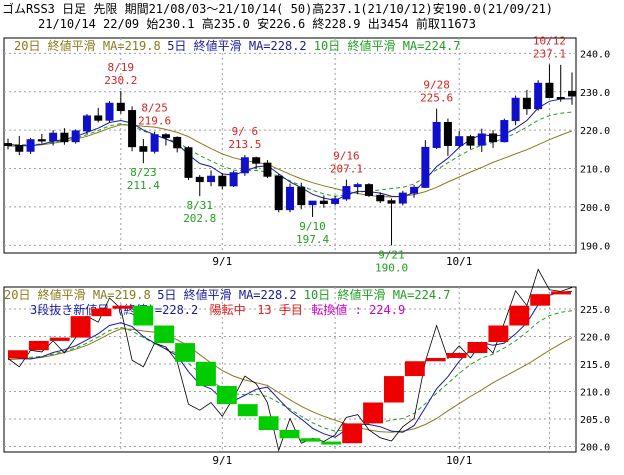 Image resolution: width=624 pixels, height=475 pixels. Describe the element at coordinates (228, 309) in the screenshot. I see `legend-entry: 陽転中` at that location.